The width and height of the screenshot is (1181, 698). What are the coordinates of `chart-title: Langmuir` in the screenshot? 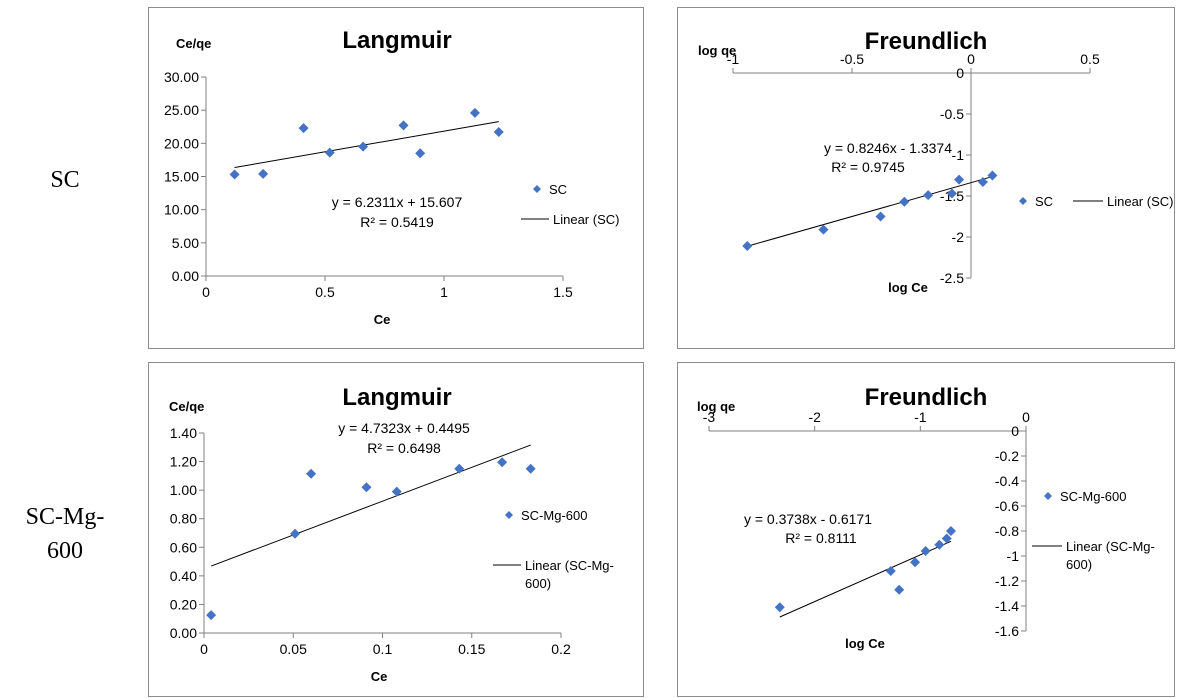 It's located at (396, 397).